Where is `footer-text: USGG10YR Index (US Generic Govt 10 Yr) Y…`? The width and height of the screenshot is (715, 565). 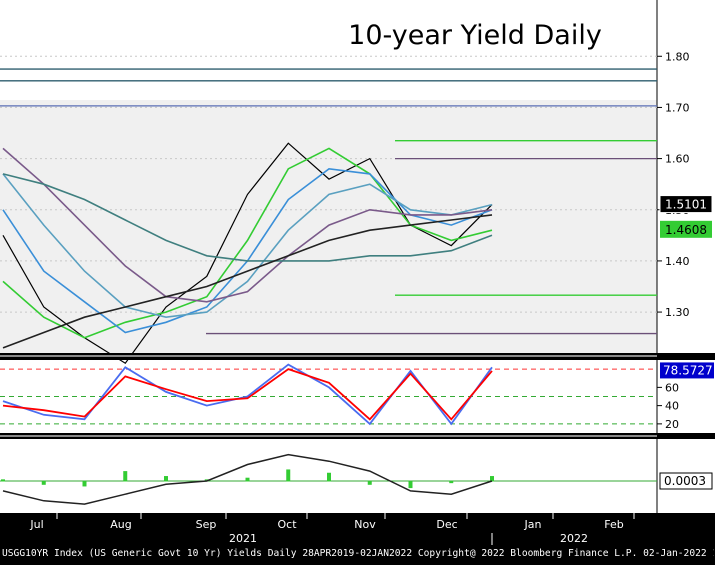
footer-text: USGG10YR Index (US Generic Govt 10 Yr) Y… is located at coordinates (358, 553).